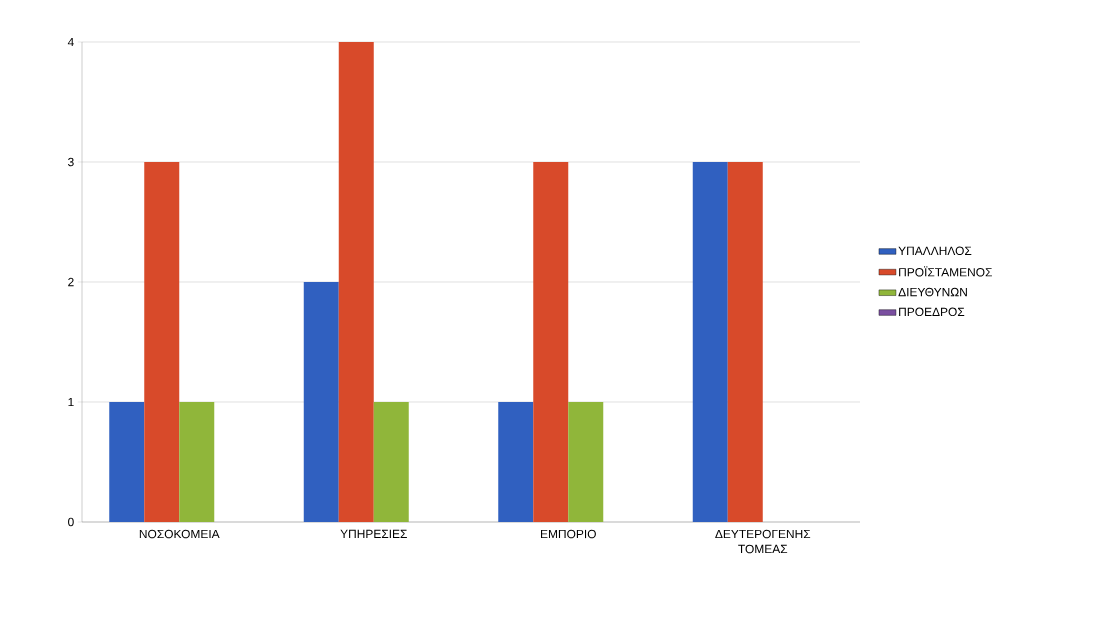 This screenshot has height=632, width=1109. Describe the element at coordinates (945, 271) in the screenshot. I see `legend-label: ΠΡΟΪΣΤΑΜΕΝΟΣ` at that location.